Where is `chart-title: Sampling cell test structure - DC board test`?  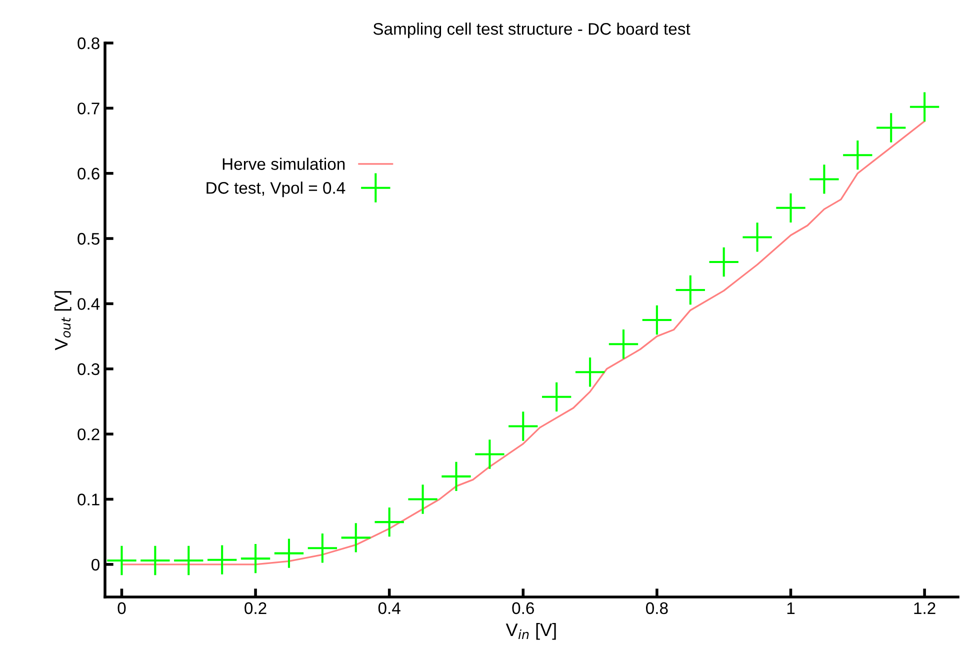 chart-title: Sampling cell test structure - DC board test is located at coordinates (531, 30).